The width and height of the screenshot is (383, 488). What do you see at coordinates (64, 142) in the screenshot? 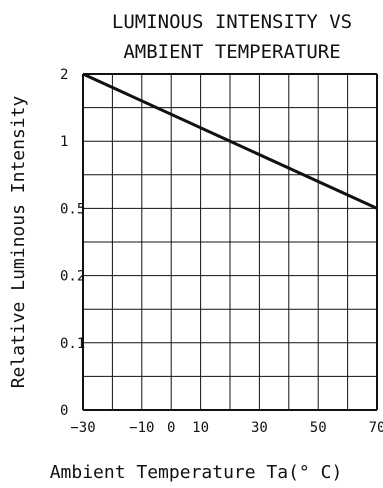
I see `y-tick-label: 1` at bounding box center [64, 142].